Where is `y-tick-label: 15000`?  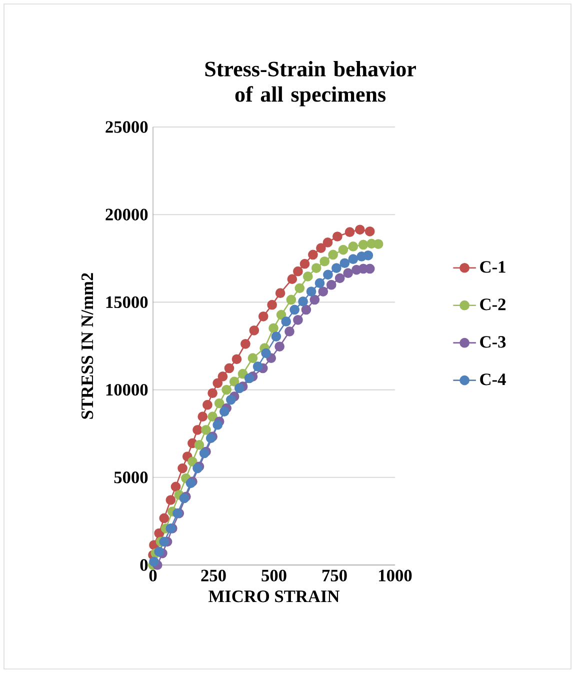 y-tick-label: 15000 is located at coordinates (127, 302).